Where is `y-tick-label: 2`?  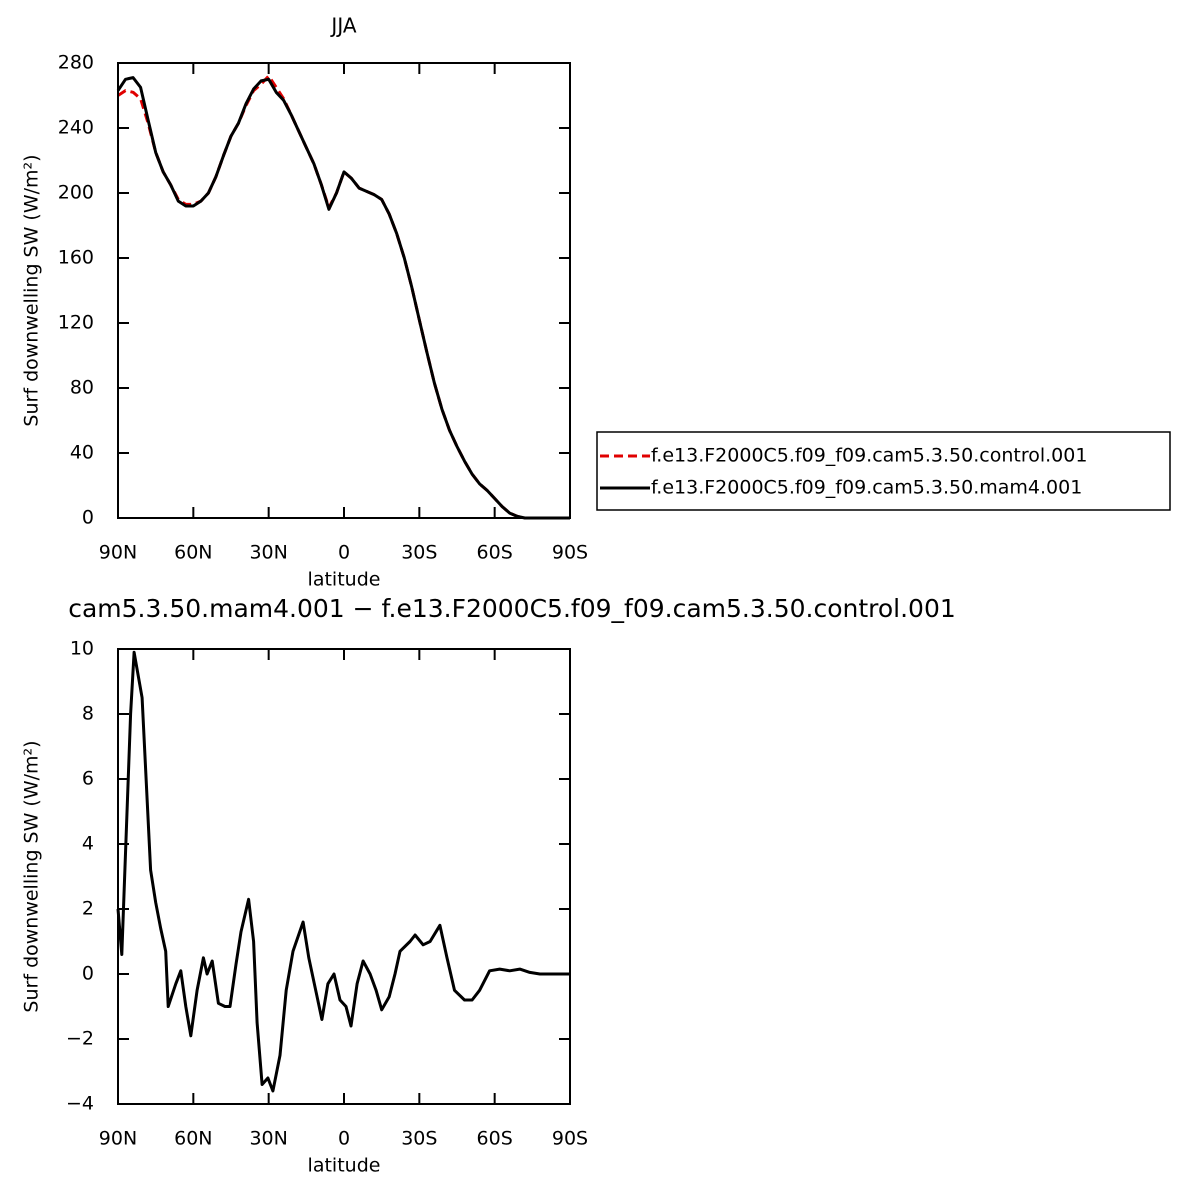 y-tick-label: 2 is located at coordinates (88, 909).